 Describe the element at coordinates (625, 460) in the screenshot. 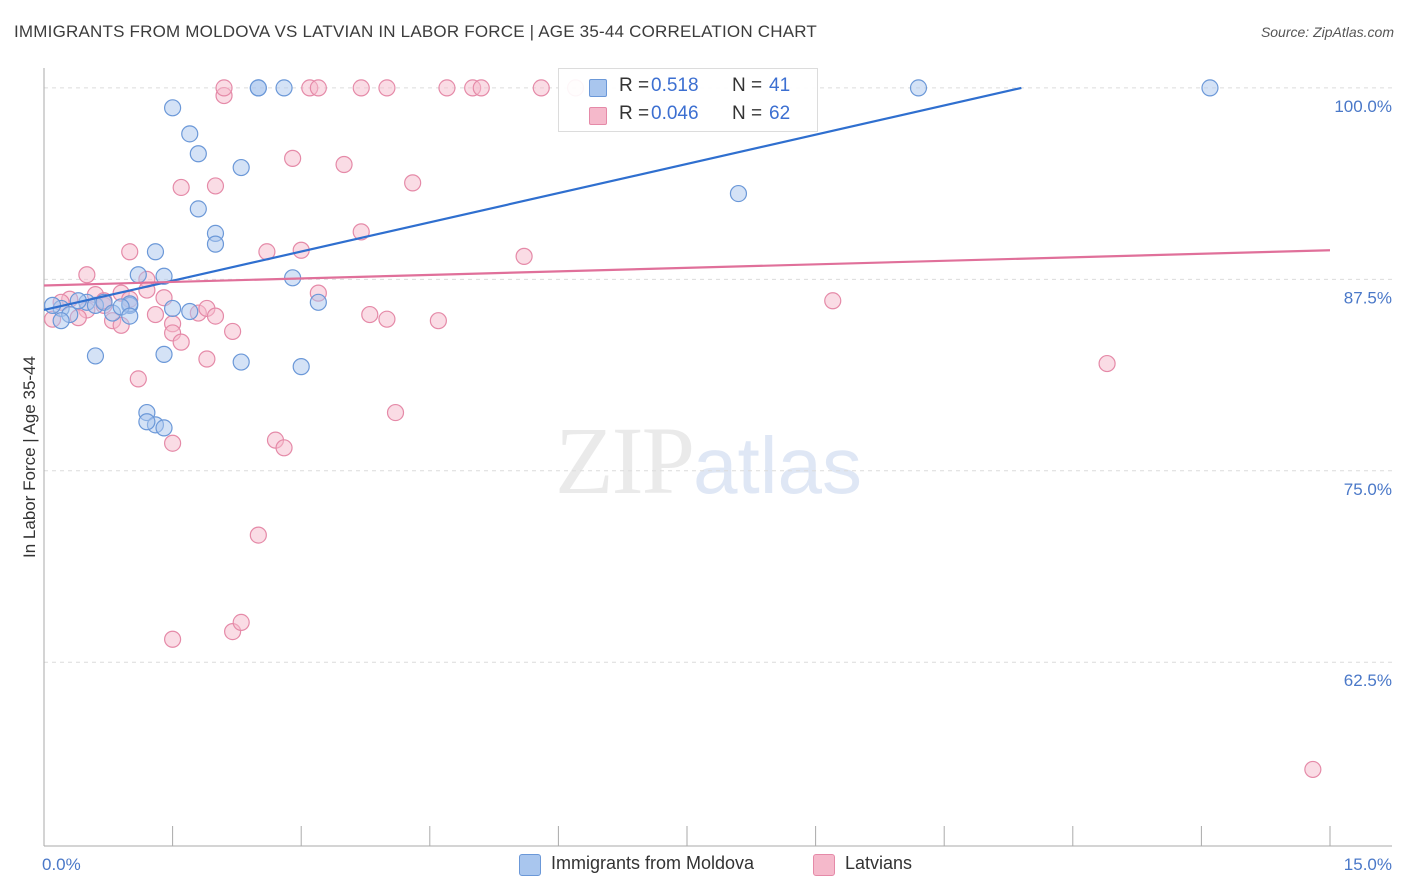

I see `watermark-zip: ZIP` at that location.